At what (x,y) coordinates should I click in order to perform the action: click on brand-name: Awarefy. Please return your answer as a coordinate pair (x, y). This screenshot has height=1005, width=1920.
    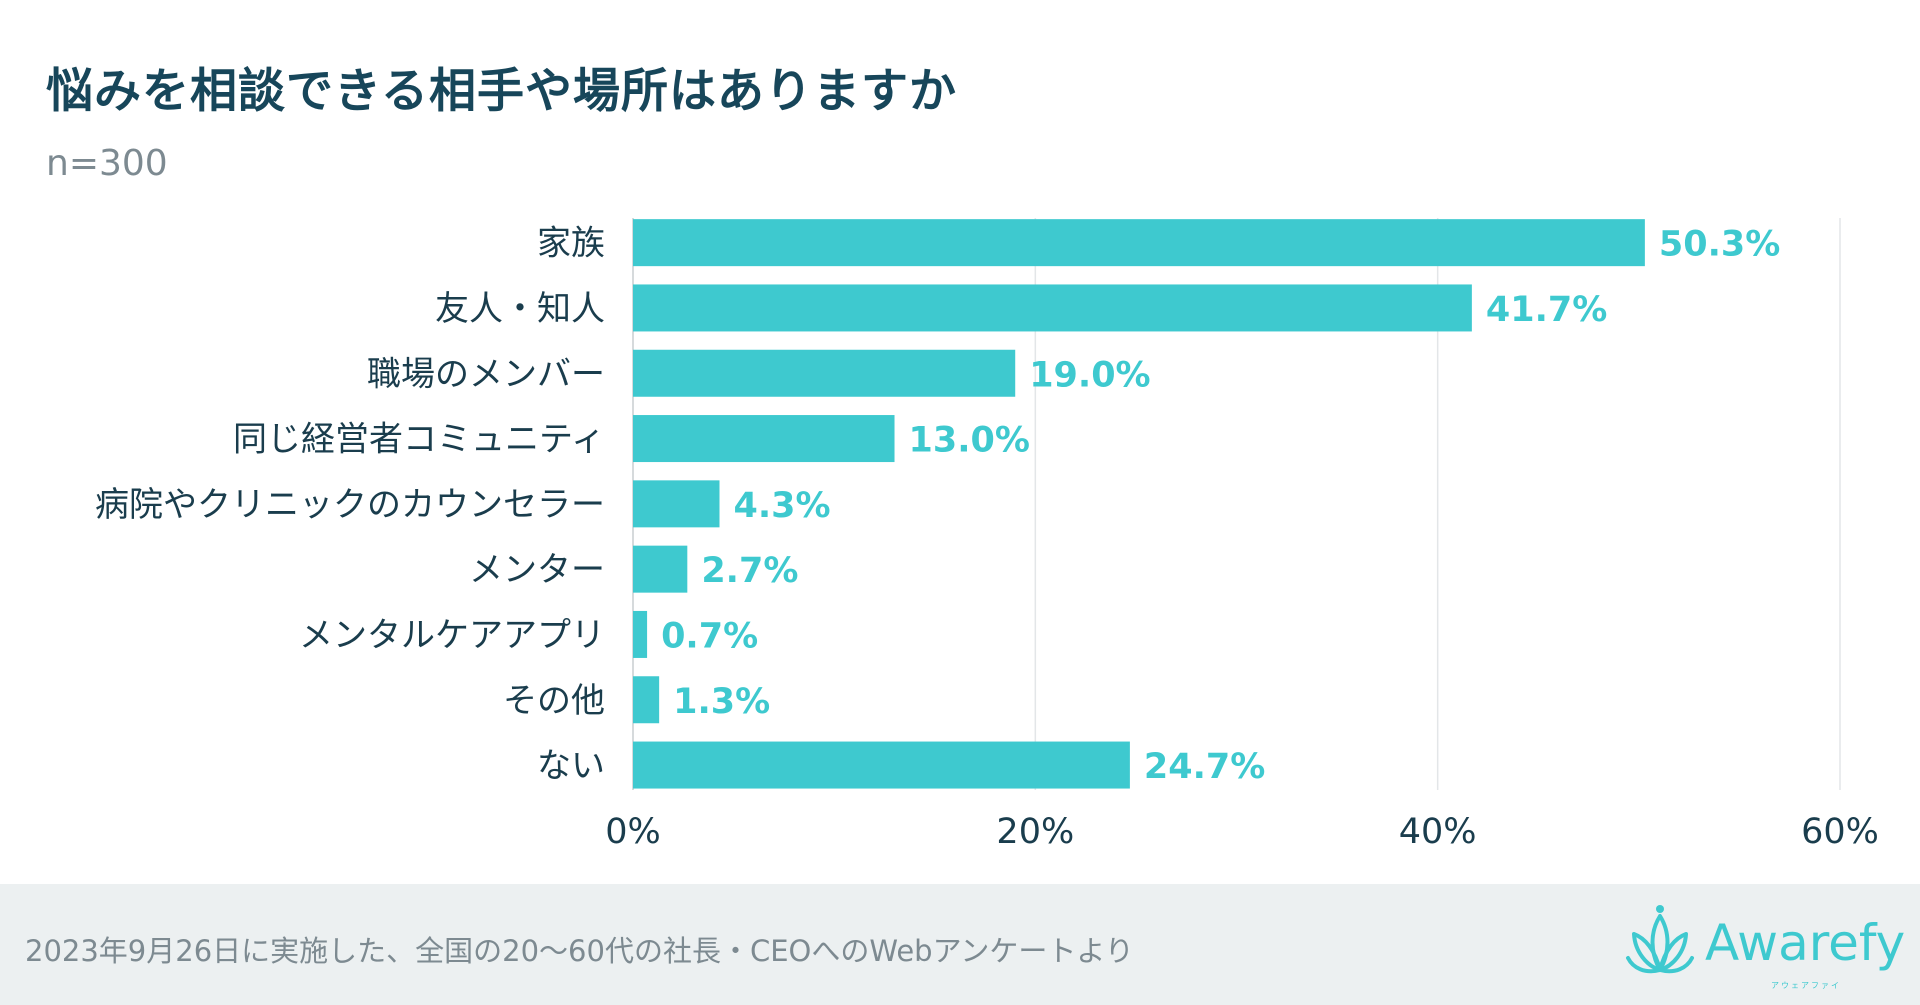
    Looking at the image, I should click on (1805, 943).